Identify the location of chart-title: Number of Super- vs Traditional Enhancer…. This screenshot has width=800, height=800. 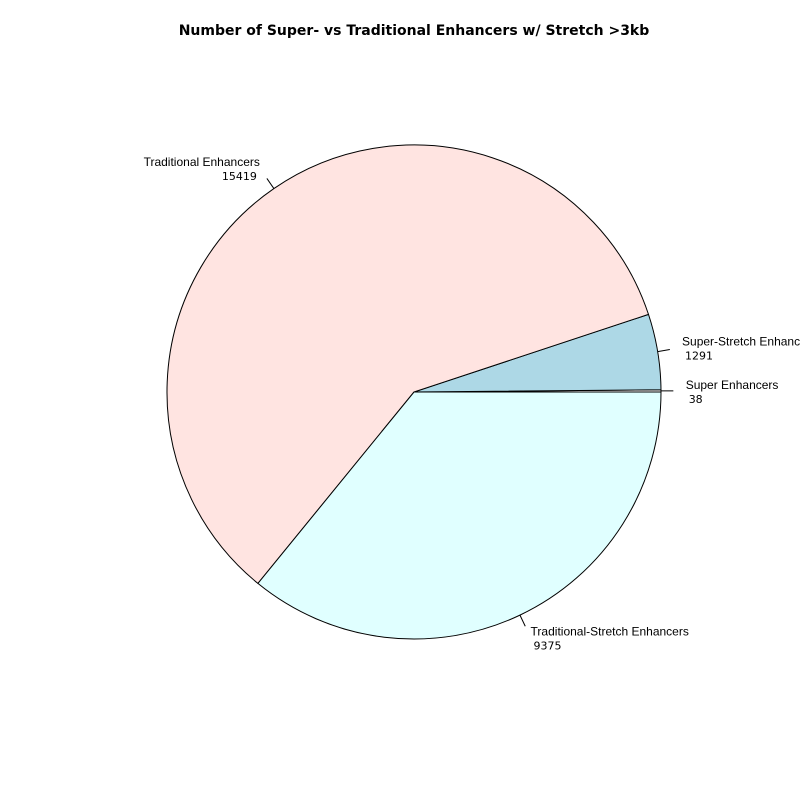
(414, 31).